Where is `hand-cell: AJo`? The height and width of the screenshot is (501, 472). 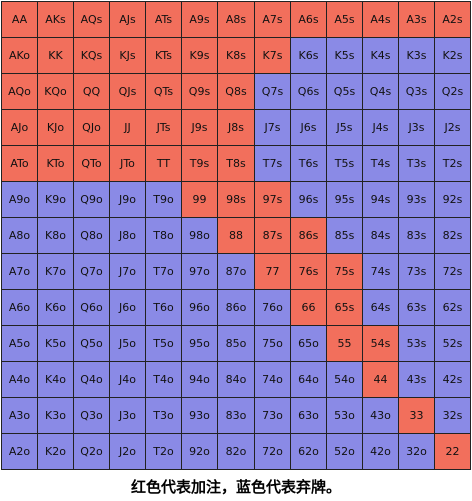 hand-cell: AJo is located at coordinates (20, 128).